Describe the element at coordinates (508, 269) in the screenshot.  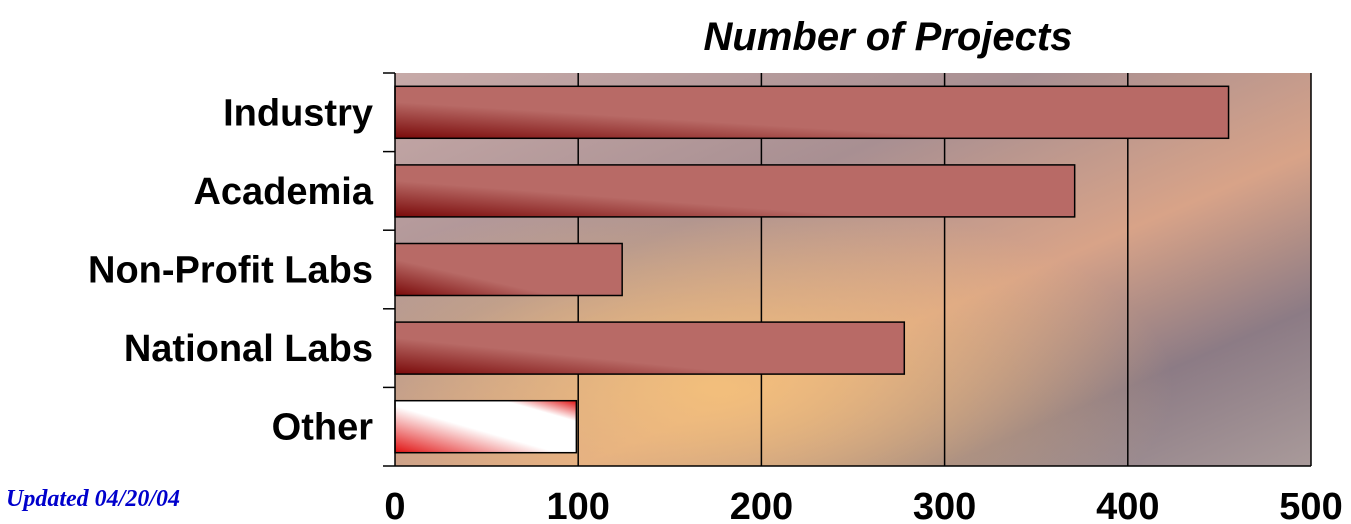
I see `bar-non-profit-labs` at that location.